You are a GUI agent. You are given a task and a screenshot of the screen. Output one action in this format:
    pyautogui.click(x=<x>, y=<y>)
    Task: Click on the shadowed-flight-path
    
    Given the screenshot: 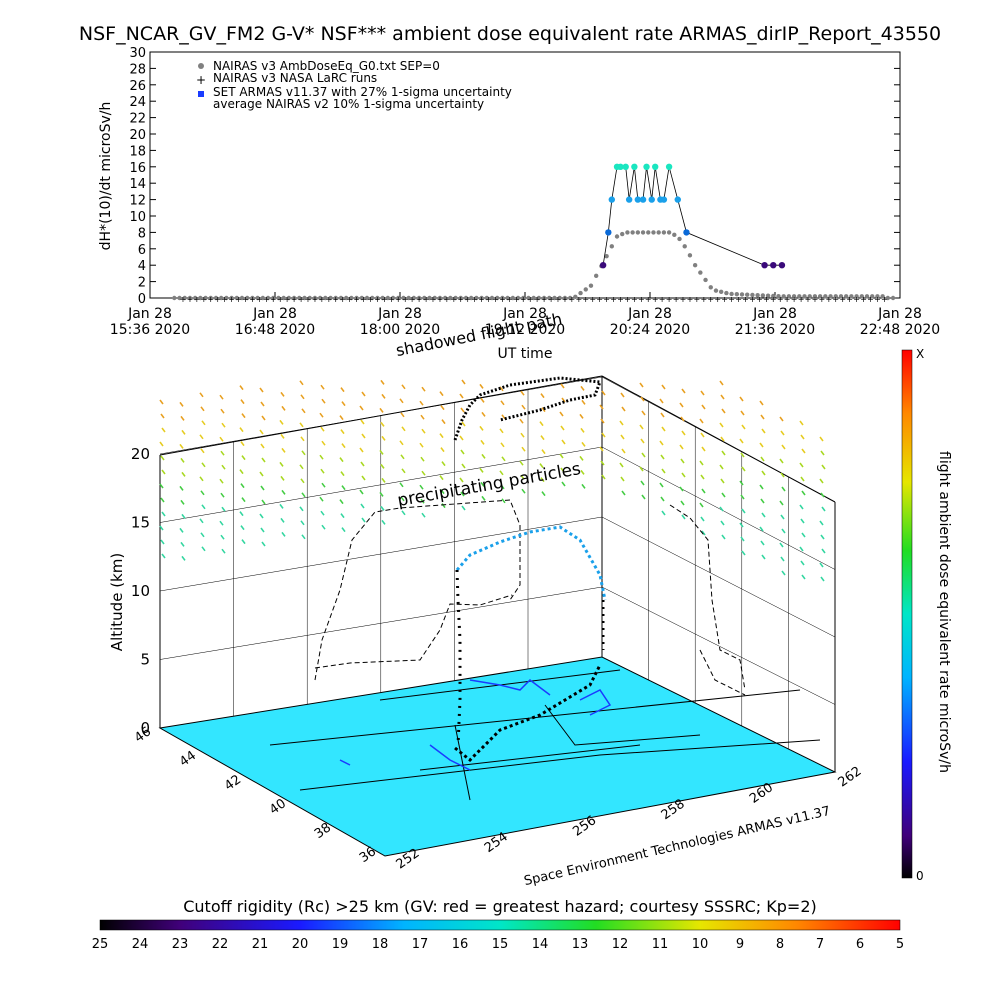 What is the action you would take?
    pyautogui.click(x=530, y=597)
    